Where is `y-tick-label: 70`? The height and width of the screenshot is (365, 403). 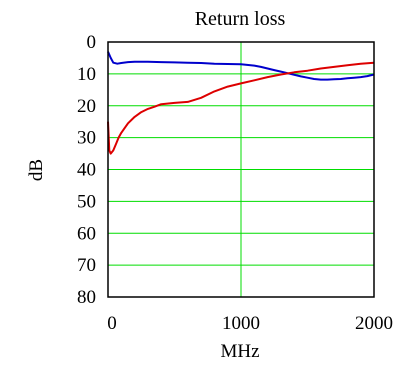 y-tick-label: 70 is located at coordinates (86, 265).